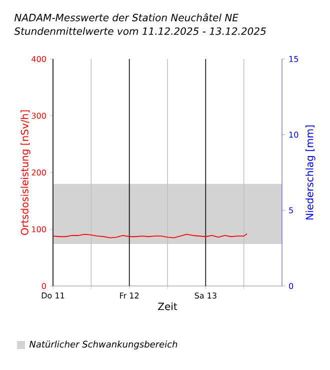 This screenshot has height=370, width=330. Describe the element at coordinates (291, 286) in the screenshot. I see `y2-tick-label: 0` at that location.